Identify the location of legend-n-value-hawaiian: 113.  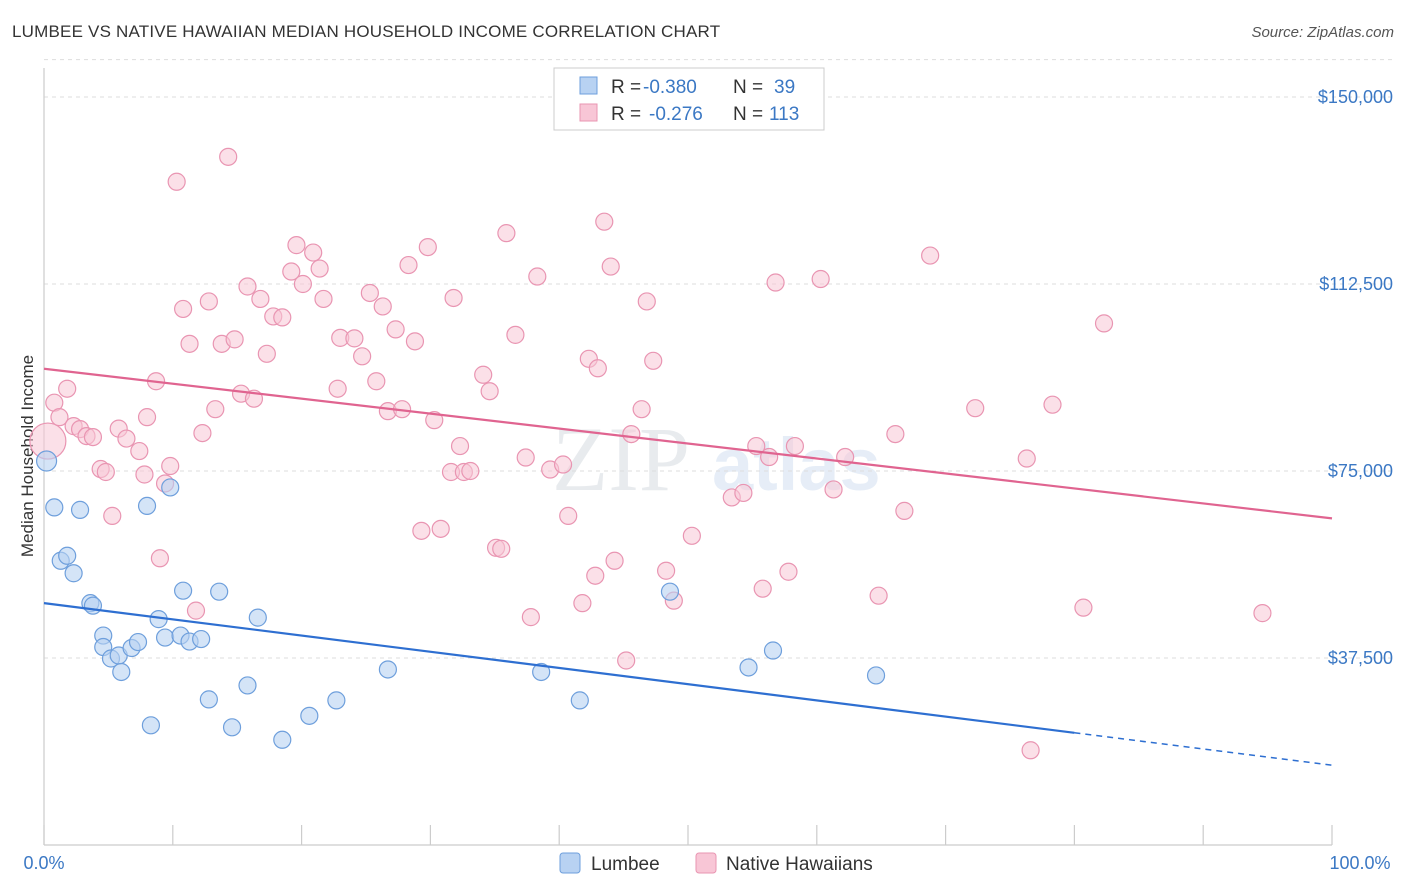
(784, 114).